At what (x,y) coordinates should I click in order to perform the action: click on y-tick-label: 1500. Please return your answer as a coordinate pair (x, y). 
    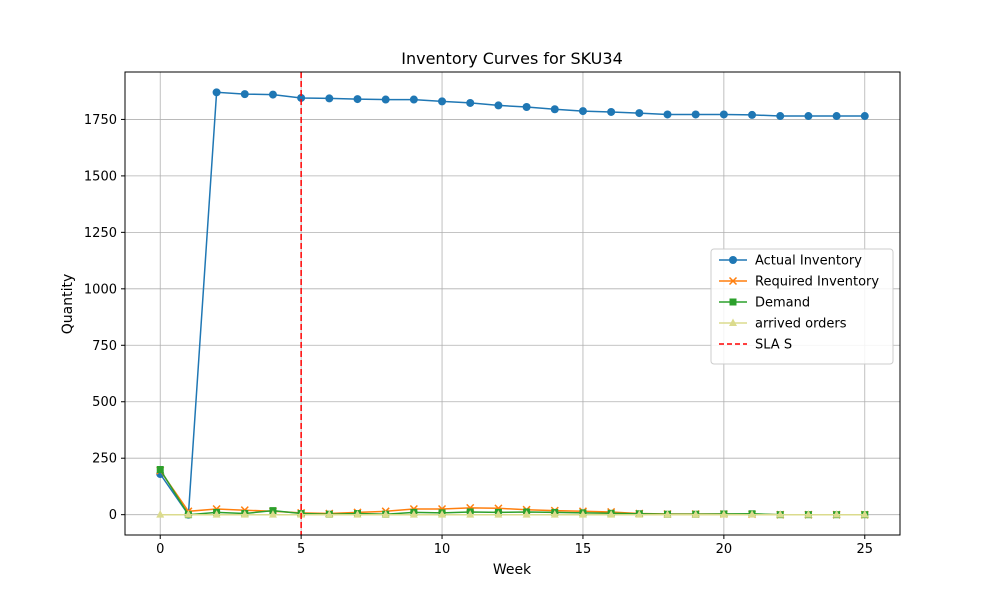
    Looking at the image, I should click on (100, 176).